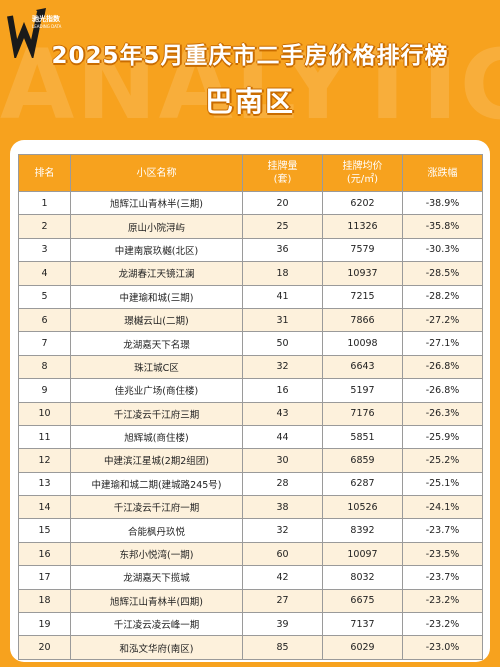 Image resolution: width=500 pixels, height=667 pixels. Describe the element at coordinates (156, 226) in the screenshot. I see `cell-community-name: 原山小院浔屿` at that location.